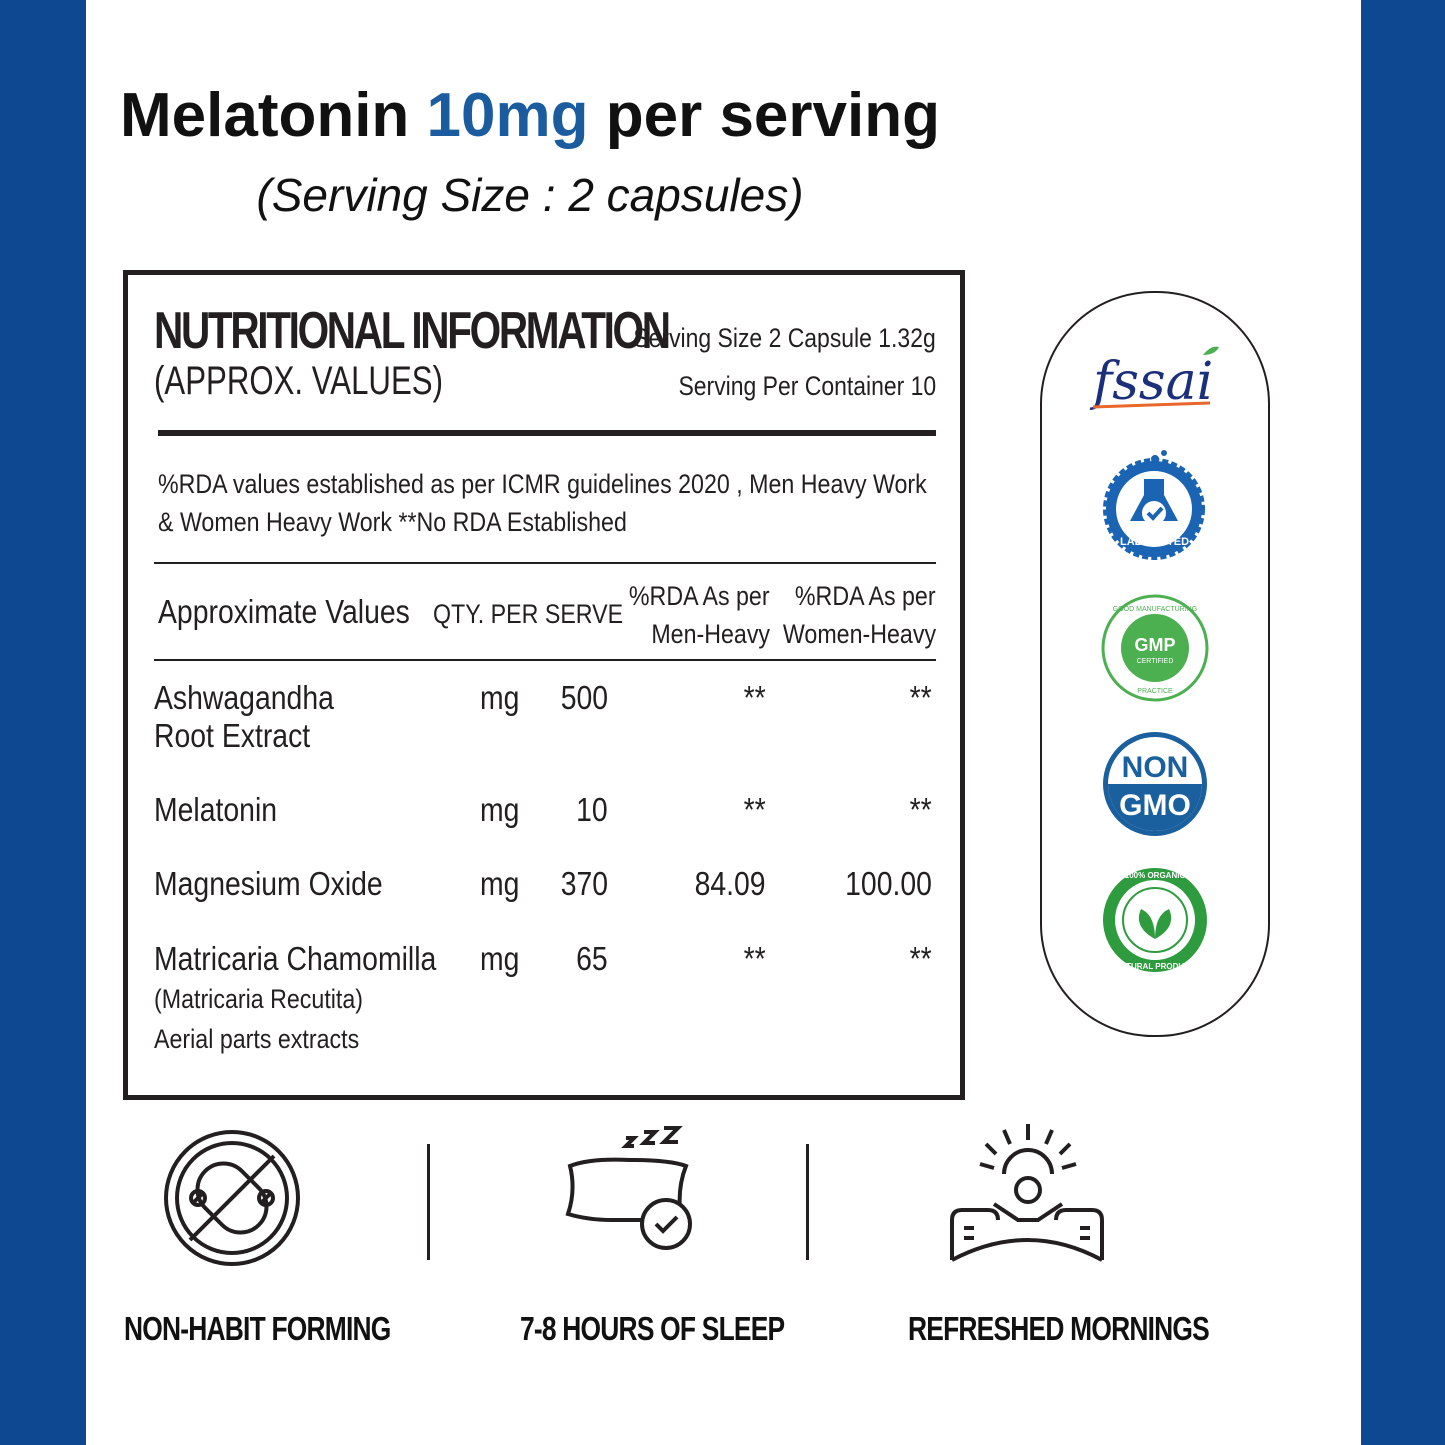 The image size is (1445, 1445). I want to click on header-divider, so click(545, 660).